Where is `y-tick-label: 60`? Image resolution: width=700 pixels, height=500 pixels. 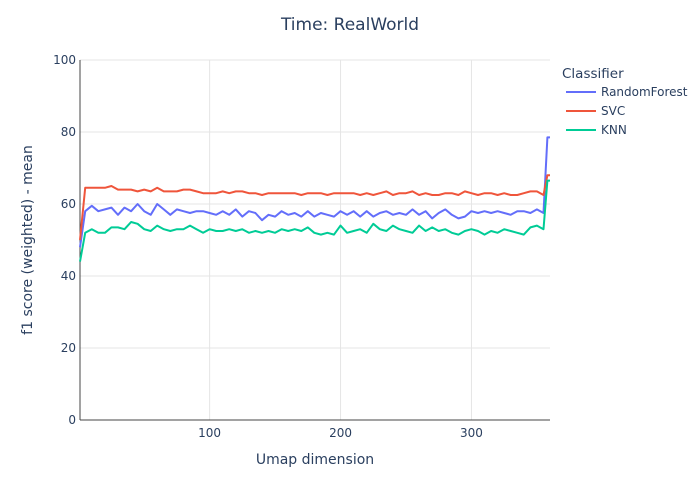
y-tick-label: 60 is located at coordinates (68, 204).